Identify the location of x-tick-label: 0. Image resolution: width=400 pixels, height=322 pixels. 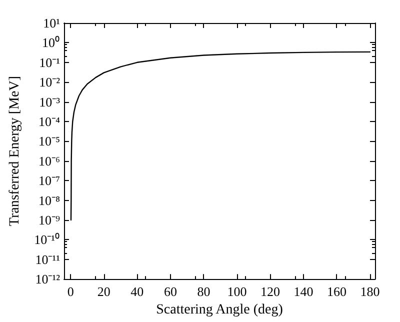
(70, 292).